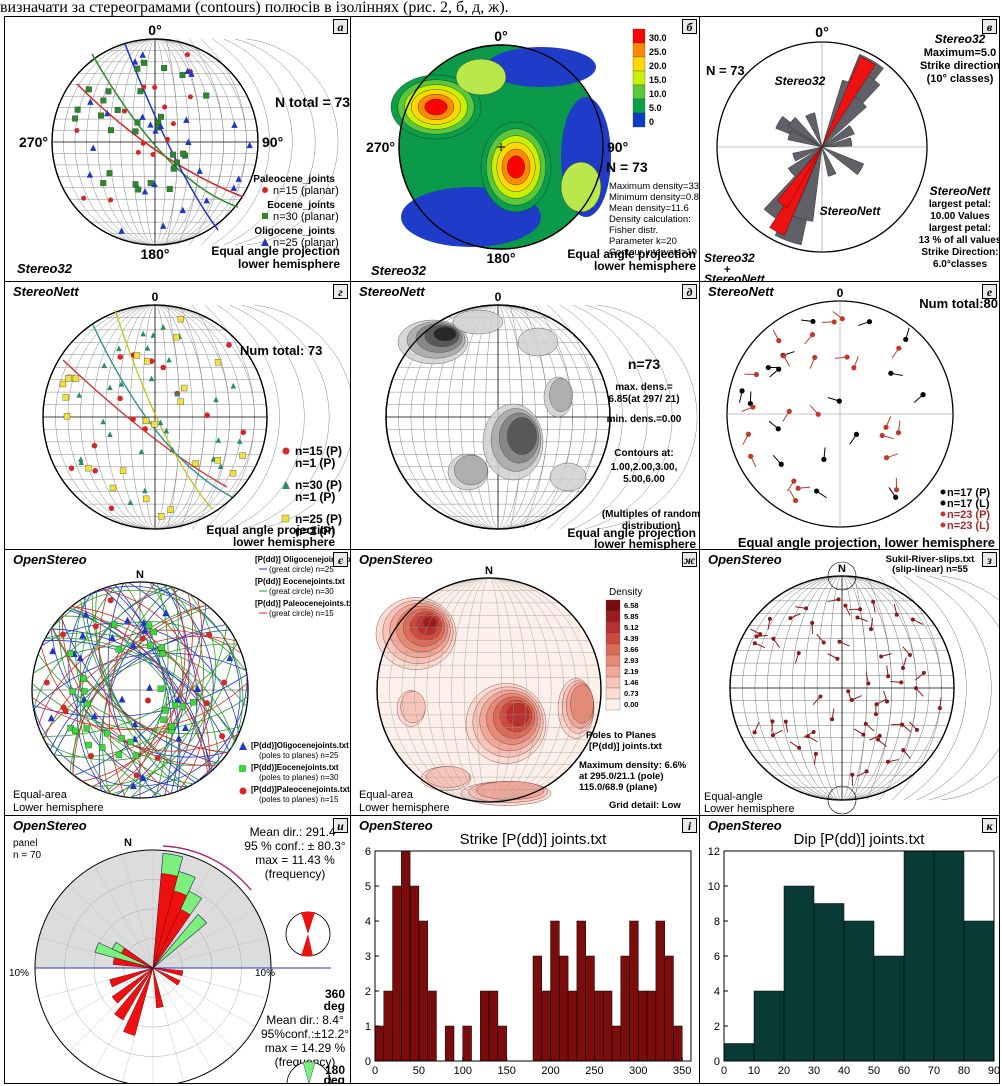 The height and width of the screenshot is (1086, 1002). I want to click on x-tick-label: 20, so click(784, 1071).